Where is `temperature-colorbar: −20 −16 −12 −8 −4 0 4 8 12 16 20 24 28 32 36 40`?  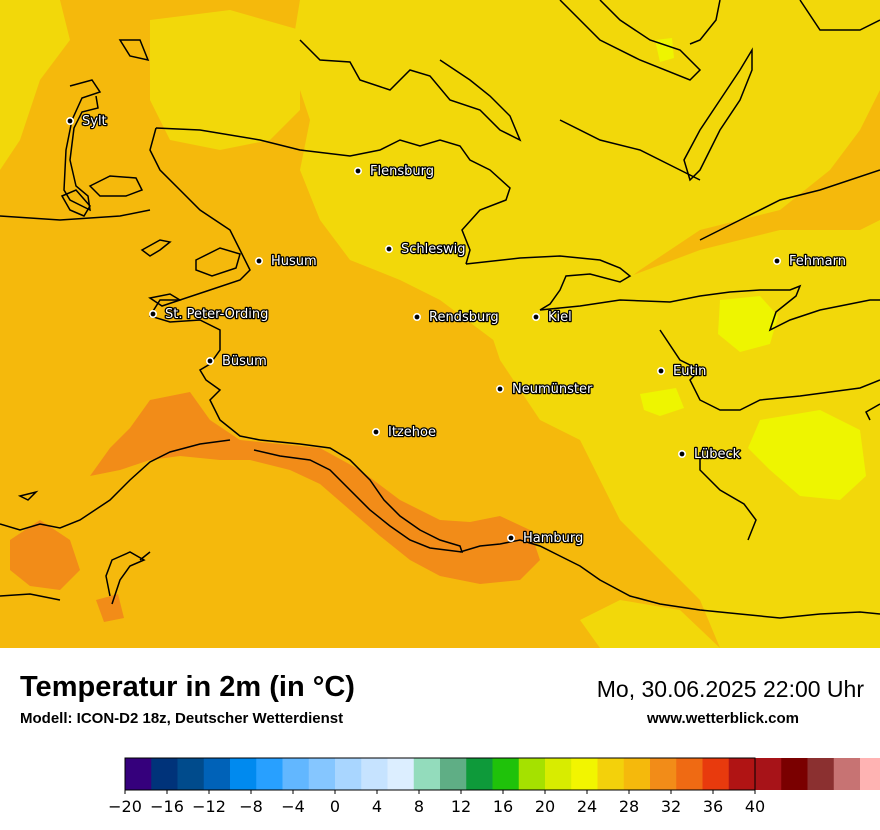 temperature-colorbar: −20 −16 −12 −8 −4 0 4 8 12 16 20 24 28 32 36 40 is located at coordinates (494, 786).